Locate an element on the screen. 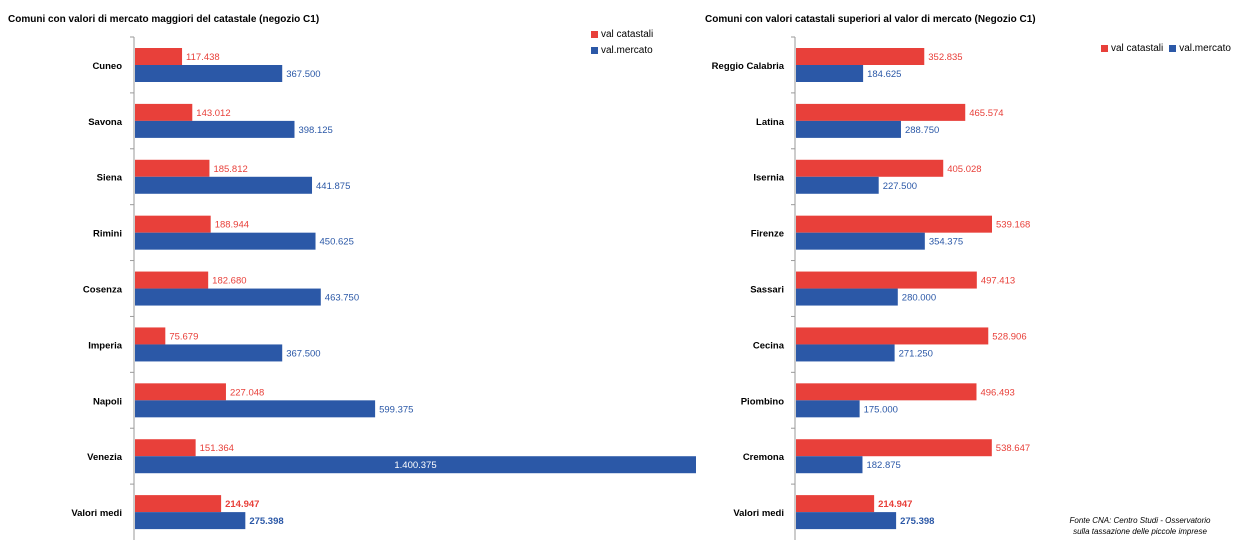 The width and height of the screenshot is (1255, 542). category-label: Savona is located at coordinates (105, 122).